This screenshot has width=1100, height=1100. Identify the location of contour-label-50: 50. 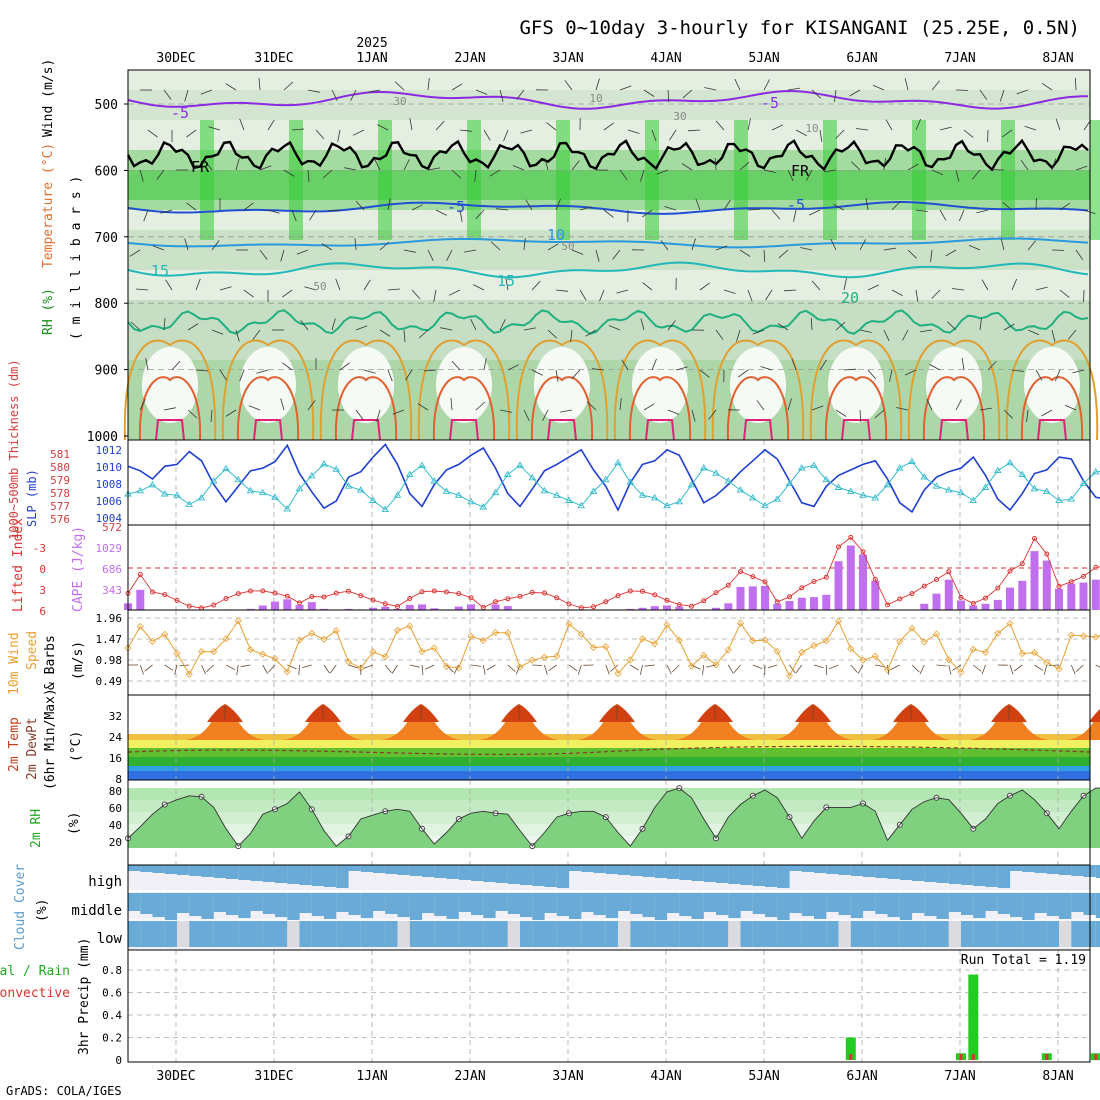
(319, 286).